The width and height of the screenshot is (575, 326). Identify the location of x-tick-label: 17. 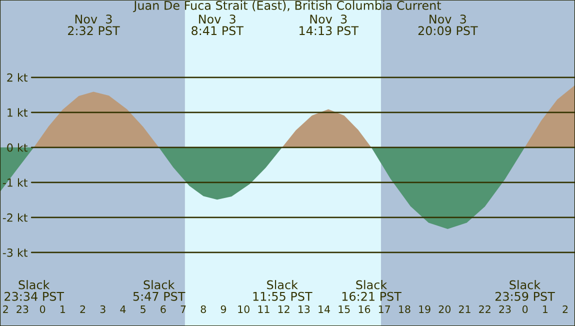
(384, 309).